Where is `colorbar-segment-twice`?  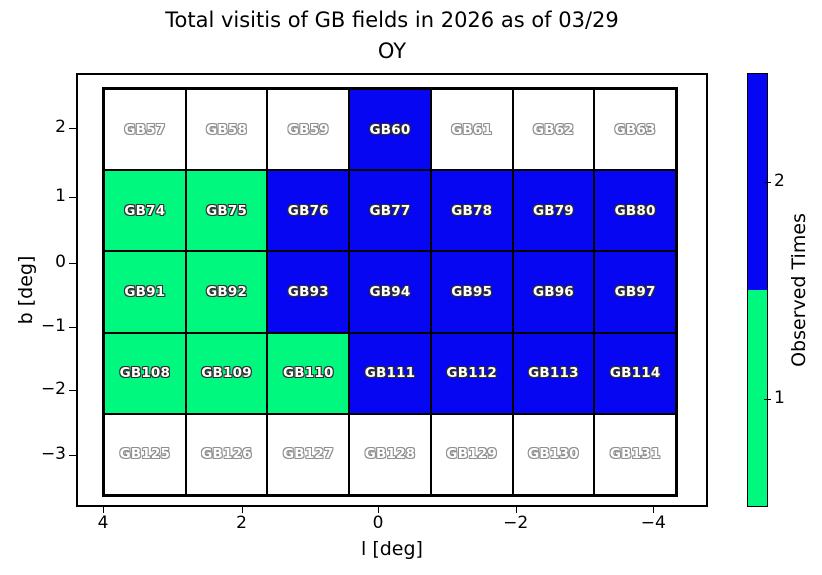
colorbar-segment-twice is located at coordinates (757, 182).